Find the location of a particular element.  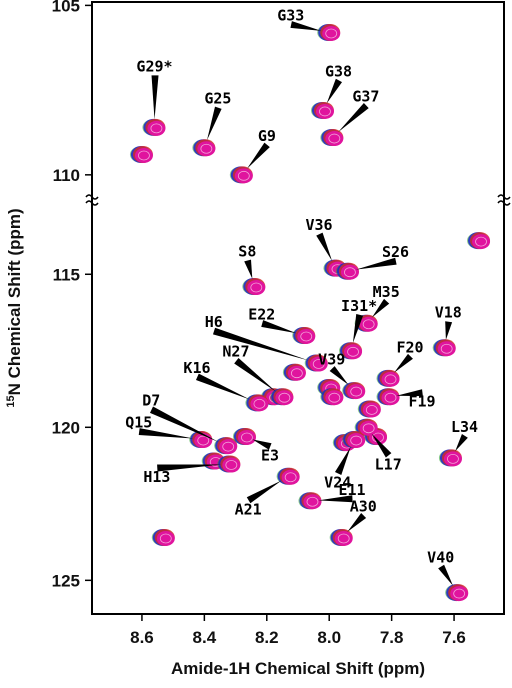

peak-g29-star-contour-ring is located at coordinates (156, 128).